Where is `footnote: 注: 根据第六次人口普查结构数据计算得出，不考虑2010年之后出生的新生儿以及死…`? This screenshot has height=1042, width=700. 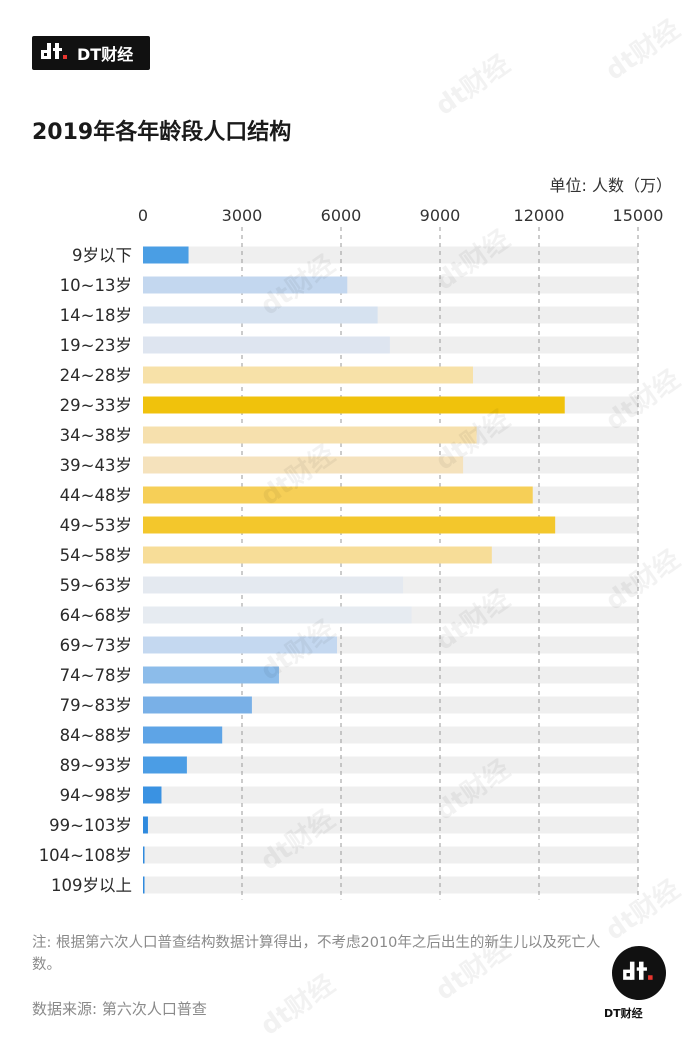
footnote: 注: 根据第六次人口普查结构数据计算得出，不考虑2010年之后出生的新生儿以及死… is located at coordinates (316, 954).